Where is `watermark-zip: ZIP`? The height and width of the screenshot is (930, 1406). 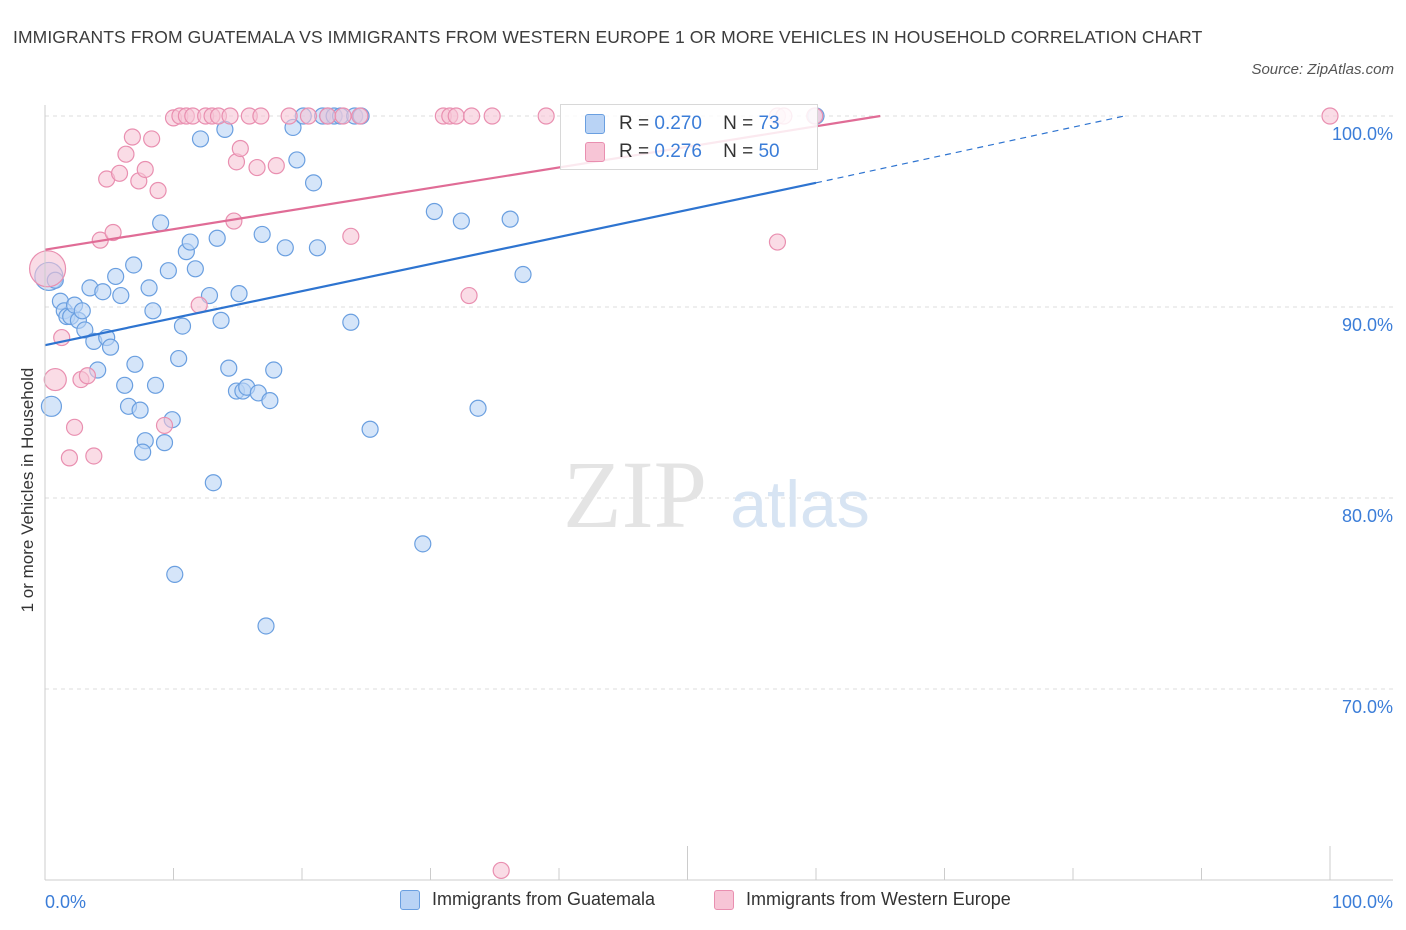
watermark-zip: ZIP is located at coordinates (635, 494).